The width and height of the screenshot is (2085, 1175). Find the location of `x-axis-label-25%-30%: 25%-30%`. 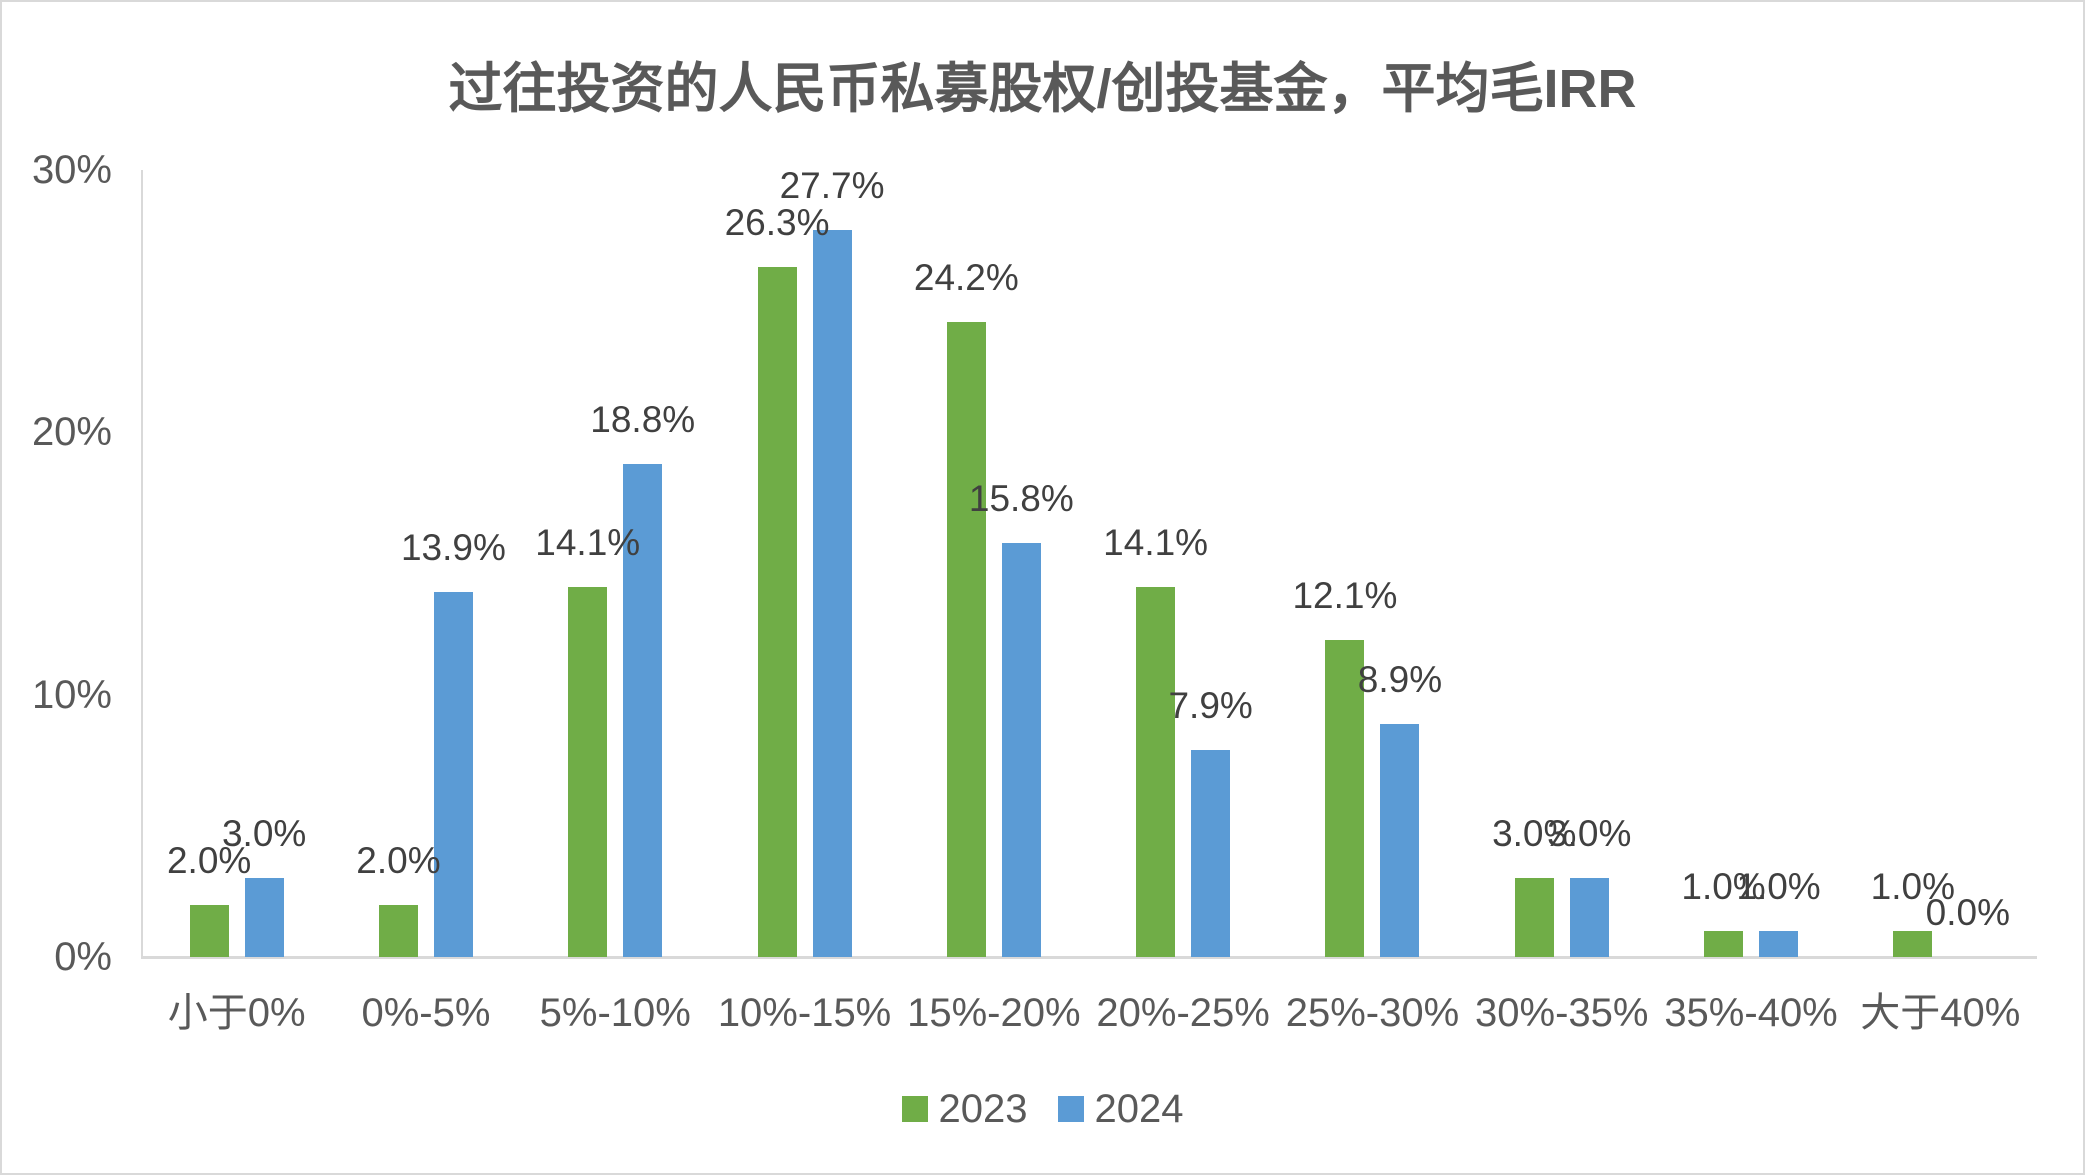

x-axis-label-25%-30%: 25%-30% is located at coordinates (1372, 1013).